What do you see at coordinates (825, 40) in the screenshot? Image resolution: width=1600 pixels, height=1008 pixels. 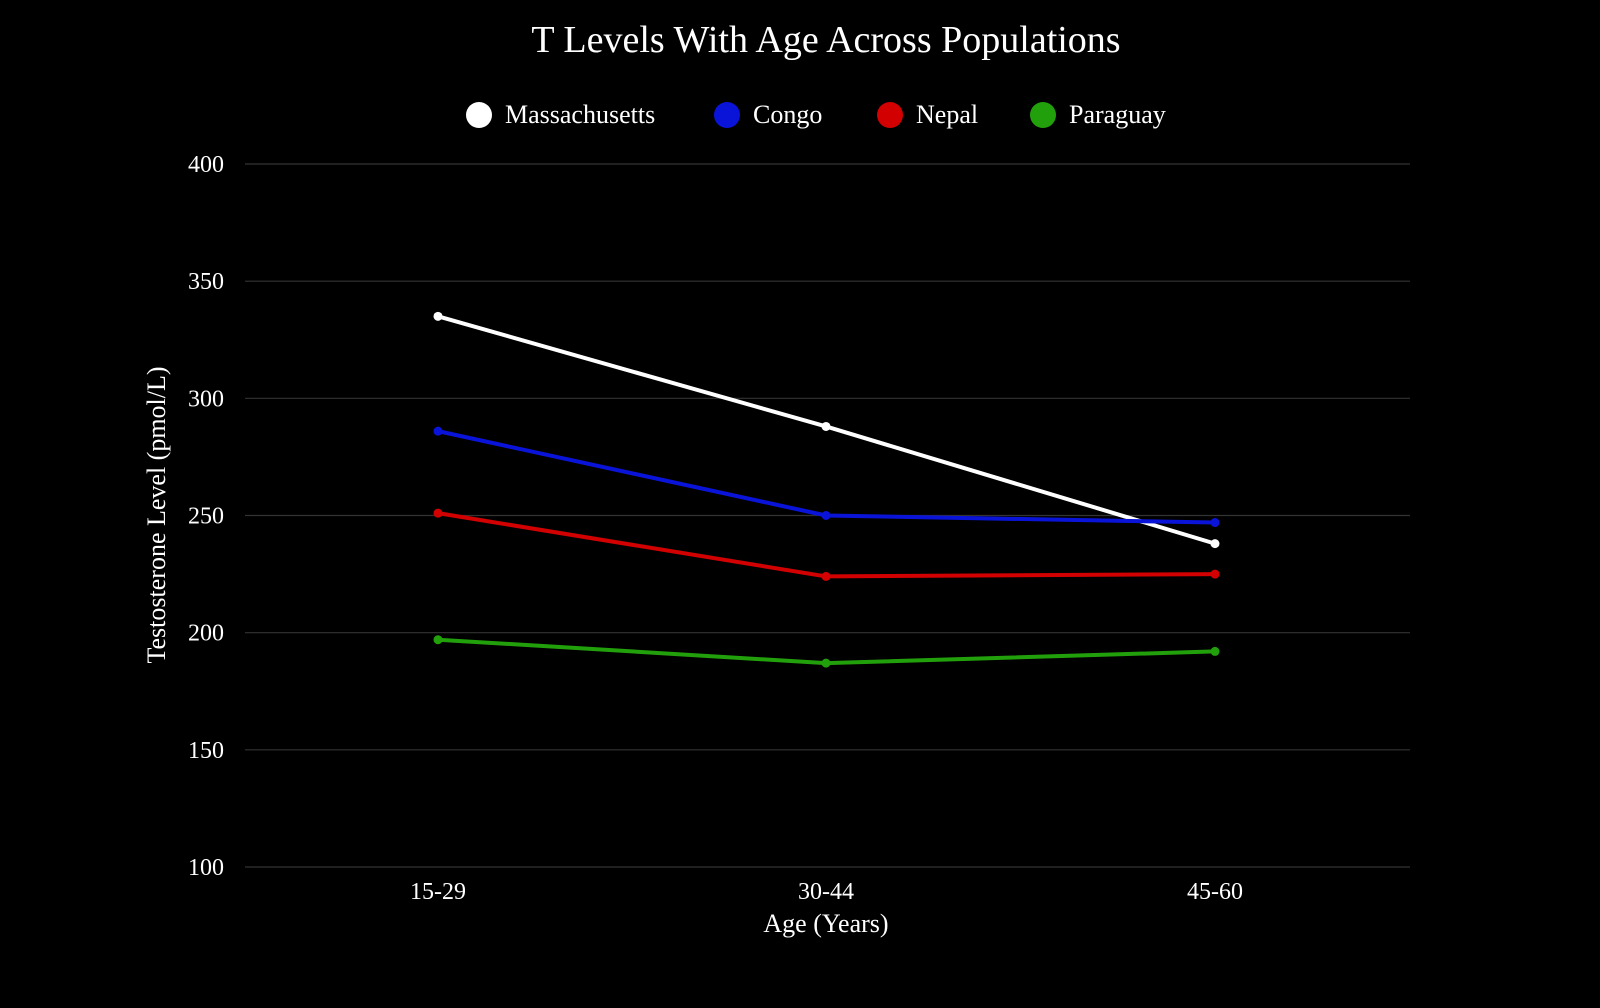 I see `chart-title: T Levels With Age Across Populations` at bounding box center [825, 40].